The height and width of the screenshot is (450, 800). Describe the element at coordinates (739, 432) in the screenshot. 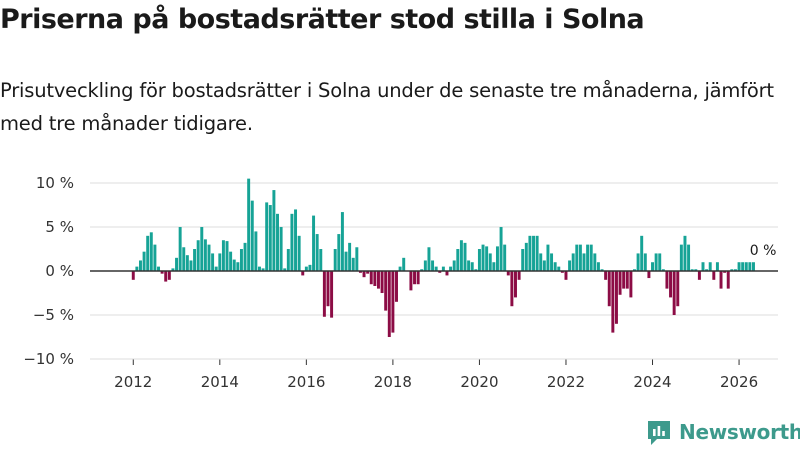

I see `brand-name: Newsworthy` at that location.